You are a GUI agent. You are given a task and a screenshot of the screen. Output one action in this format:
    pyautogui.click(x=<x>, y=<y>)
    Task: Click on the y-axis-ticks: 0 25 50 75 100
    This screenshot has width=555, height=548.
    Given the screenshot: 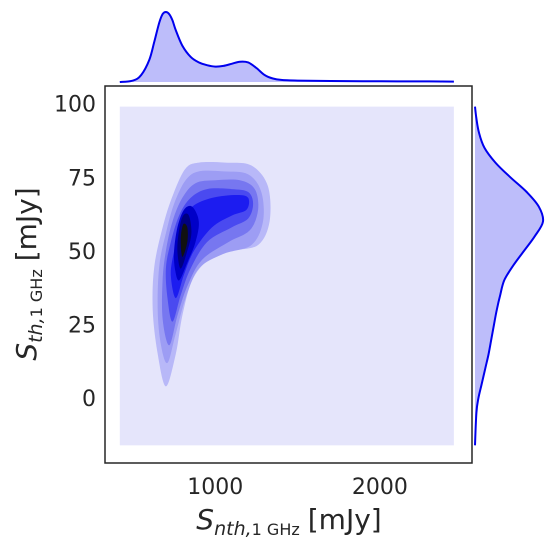 What is the action you would take?
    pyautogui.click(x=75, y=253)
    